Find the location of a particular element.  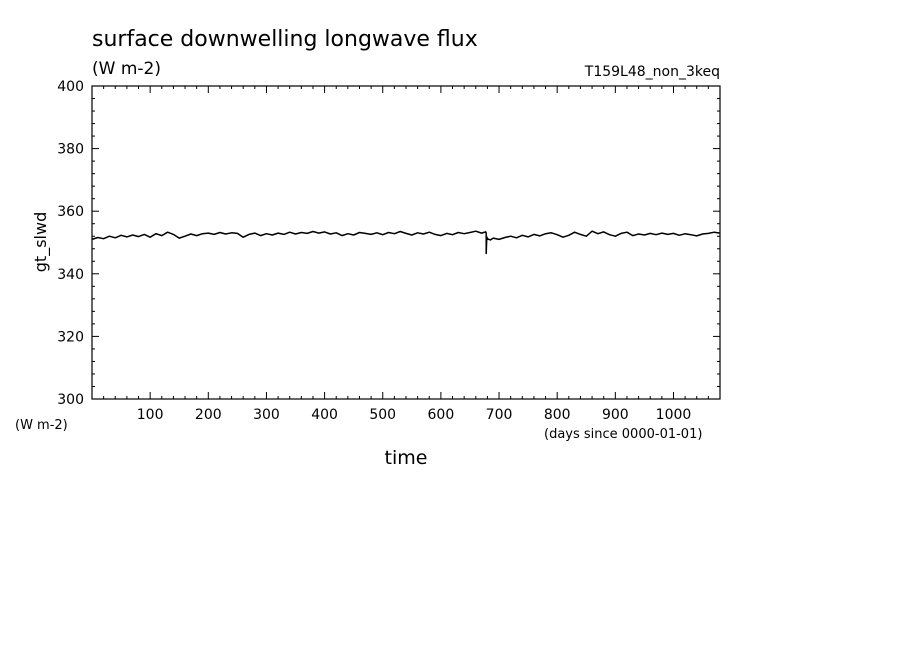

x-tick-label: 100 is located at coordinates (150, 415).